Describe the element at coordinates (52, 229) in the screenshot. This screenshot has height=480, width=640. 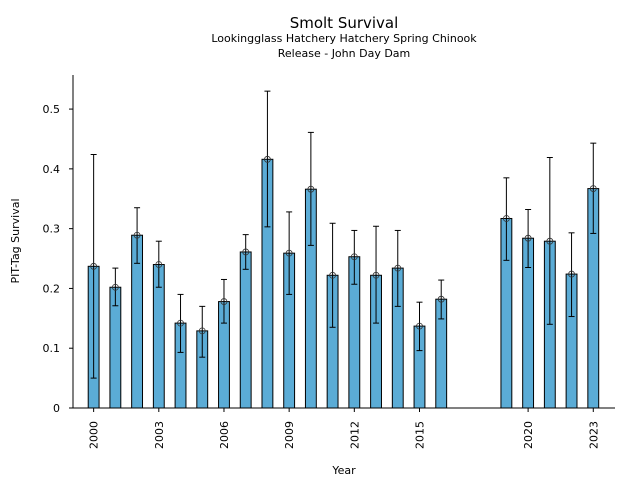
I see `y-tick-label: 0.3` at that location.